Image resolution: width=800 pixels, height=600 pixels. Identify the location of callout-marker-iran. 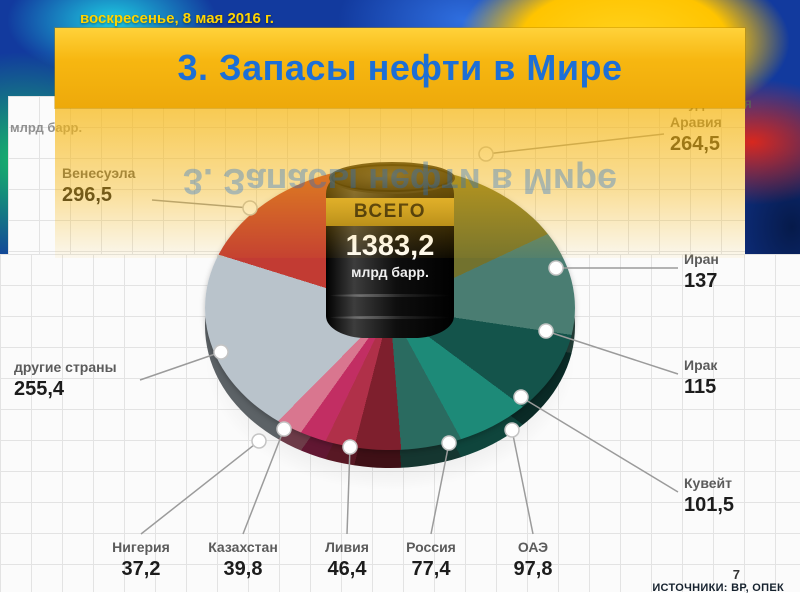
(556, 268).